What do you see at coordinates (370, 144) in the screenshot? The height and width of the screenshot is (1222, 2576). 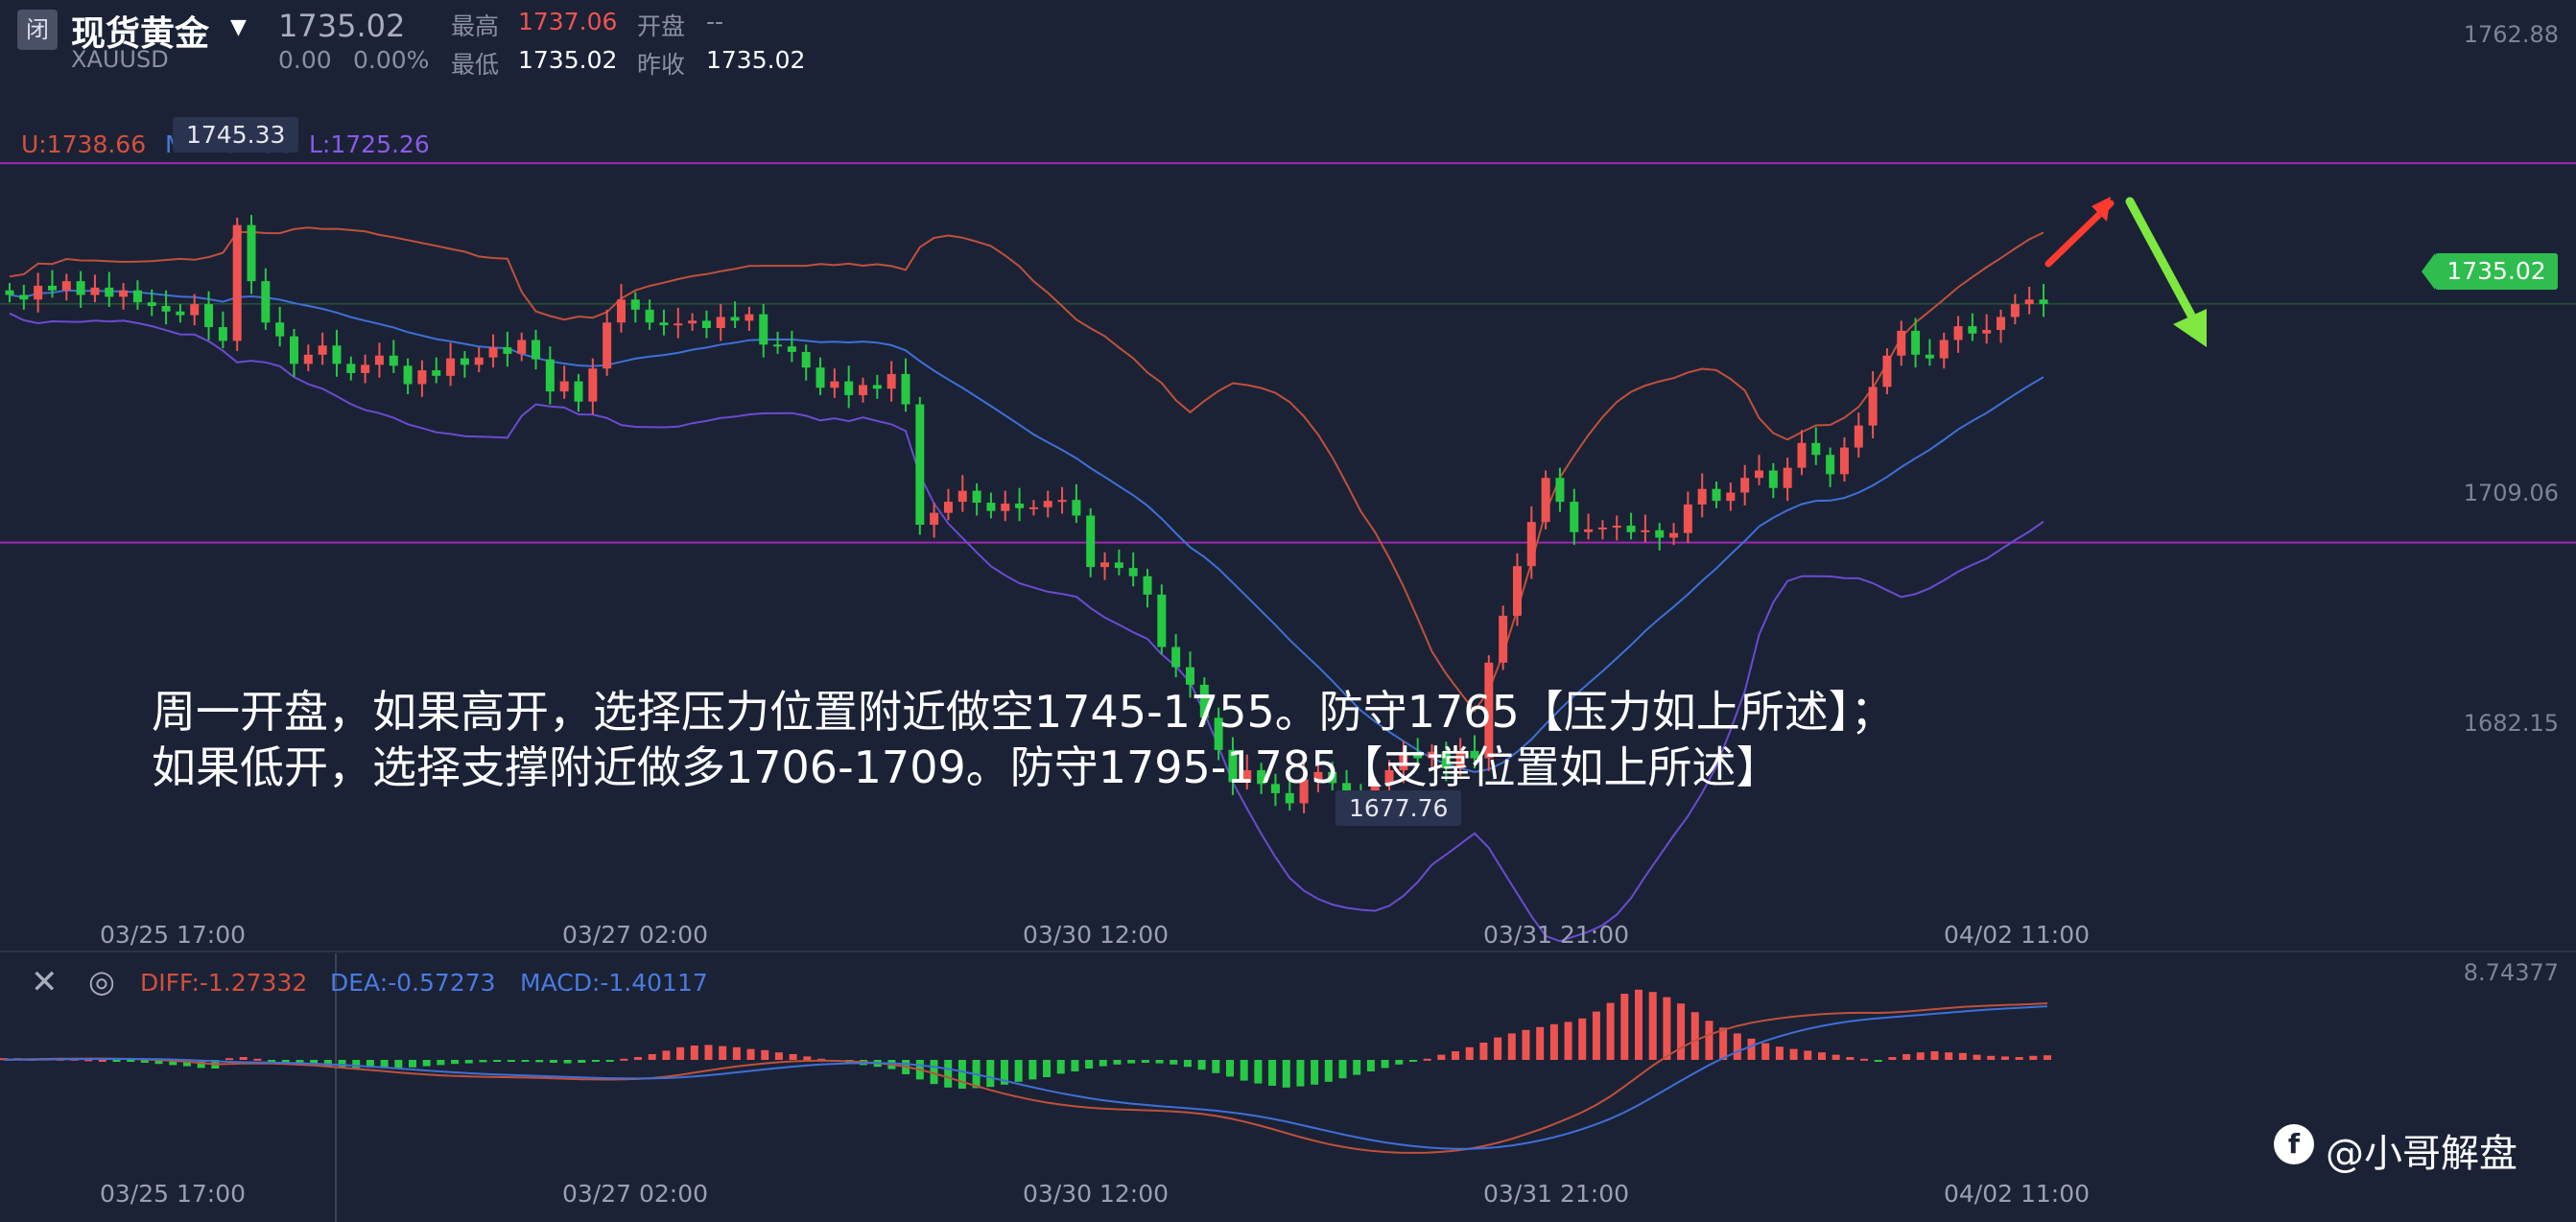 I see `boll-lower-legend: L:1725.26` at bounding box center [370, 144].